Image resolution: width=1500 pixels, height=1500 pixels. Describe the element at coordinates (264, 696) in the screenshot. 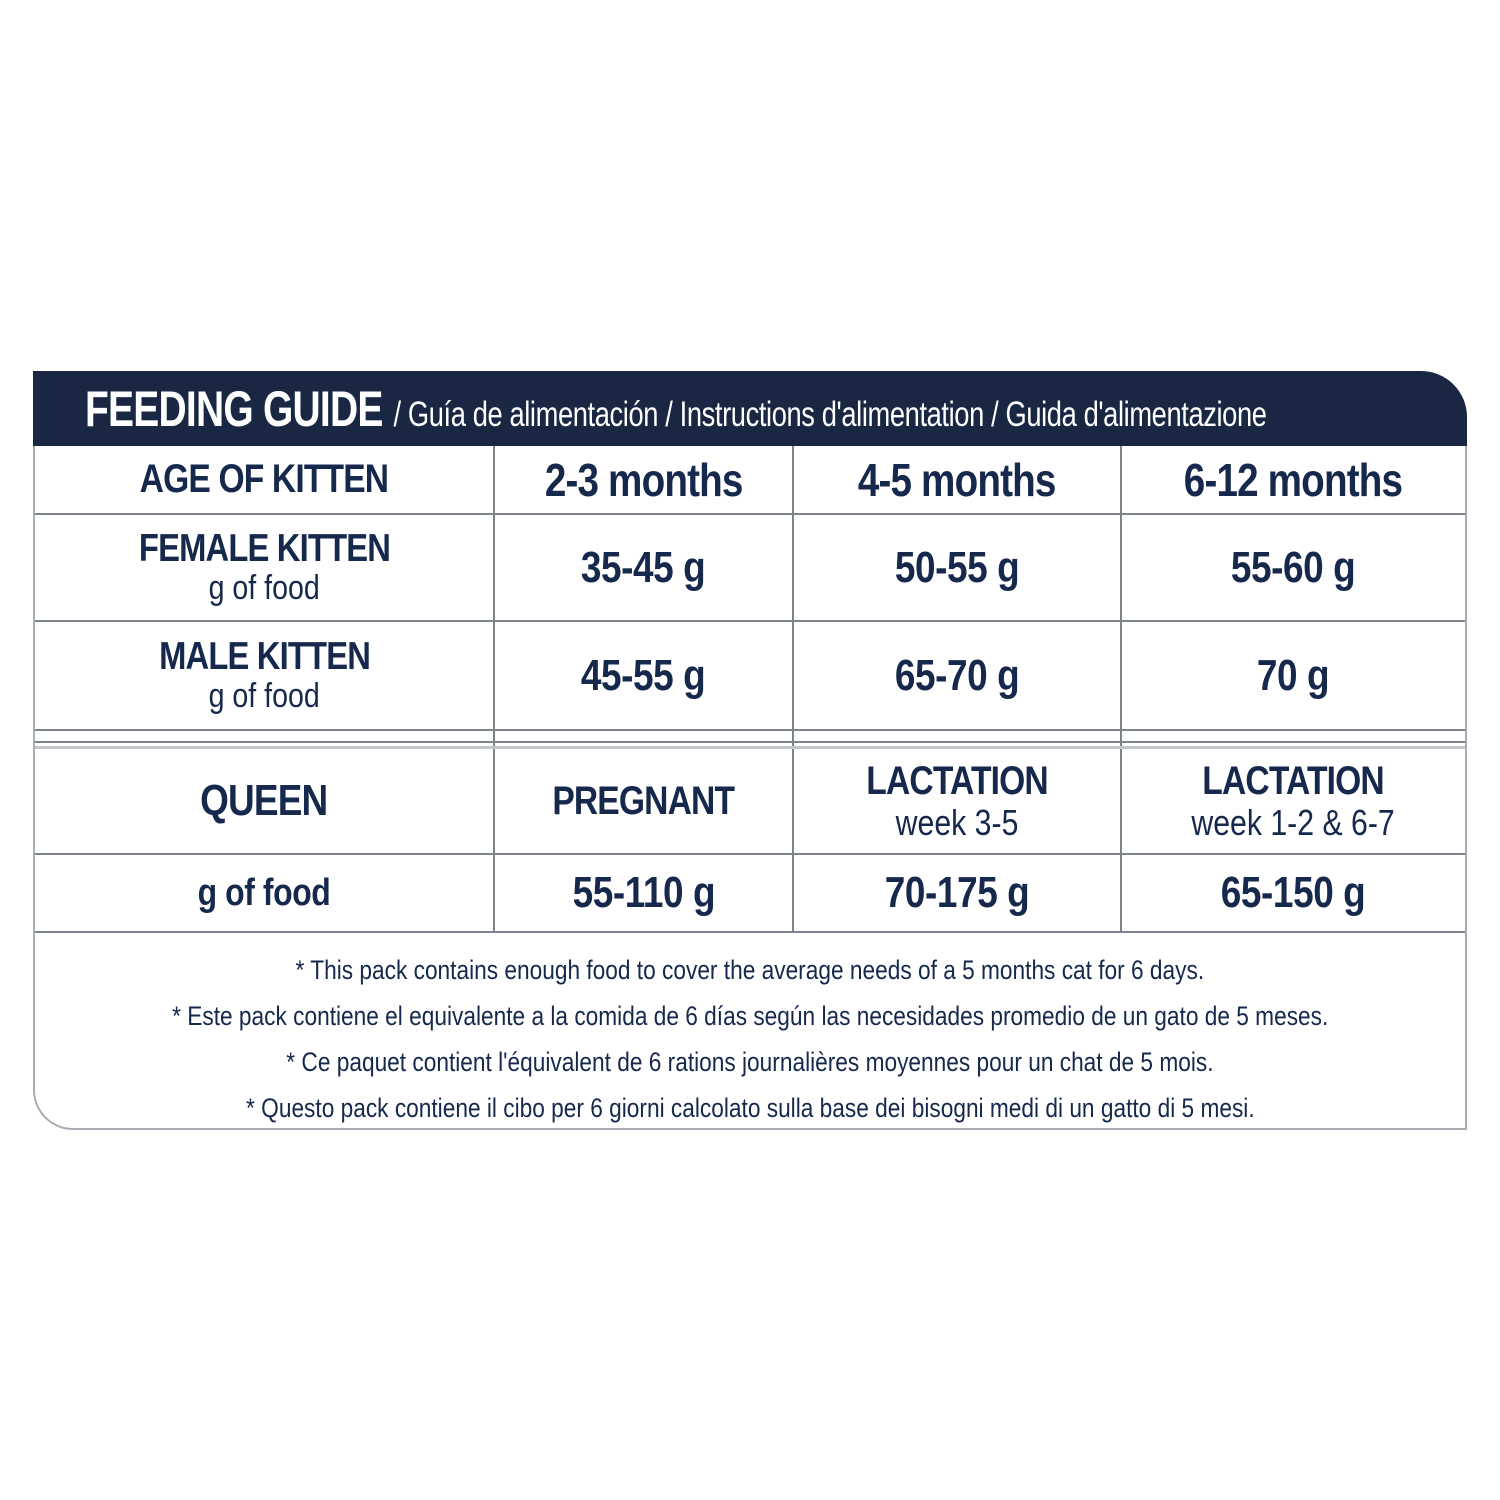

I see `male-kitten-sublabel: g of food` at that location.